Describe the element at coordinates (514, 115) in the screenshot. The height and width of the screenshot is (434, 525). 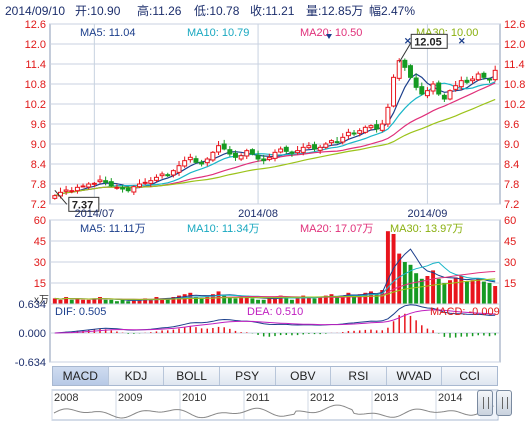
I see `price-y-axis-right: 12.6 12.0 11.4 10.8 10.2 9.6 9.0 8.4 7.8 7.2` at that location.